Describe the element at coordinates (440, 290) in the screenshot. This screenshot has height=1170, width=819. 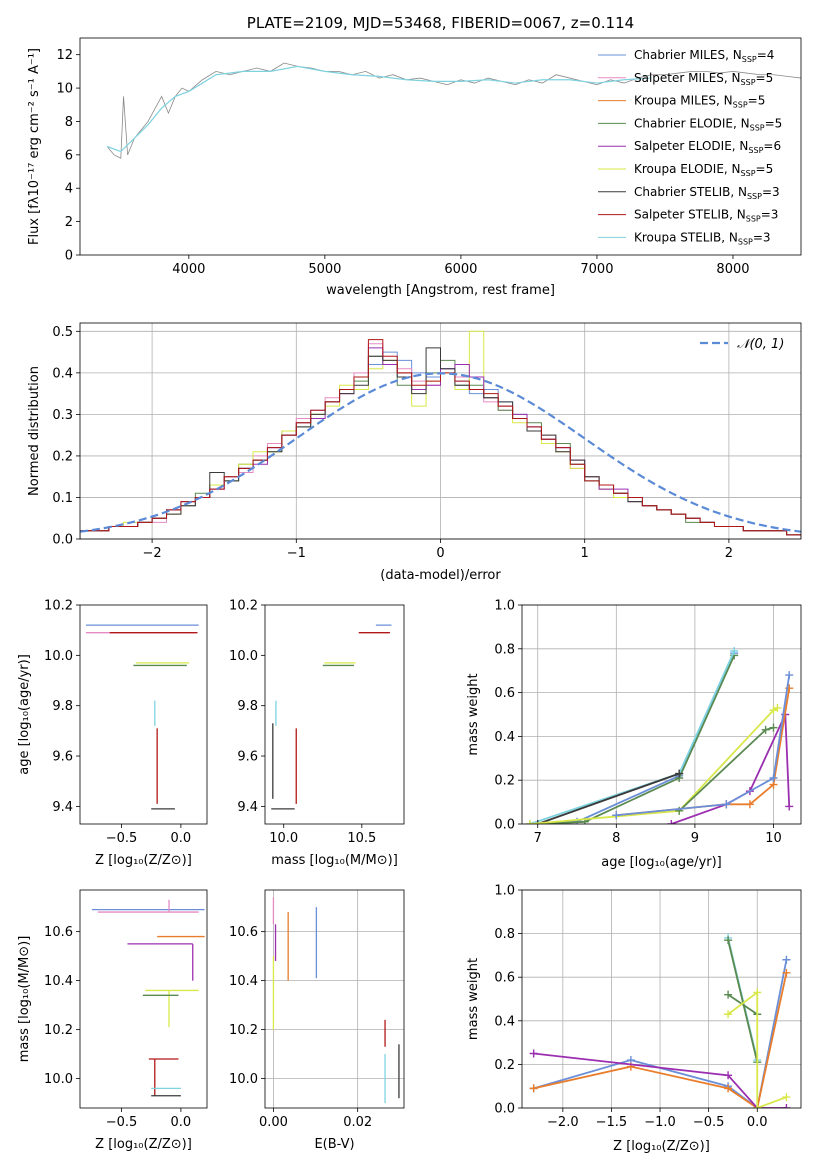
I see `x-axis-label: wavelength [Angstrom, rest frame]` at that location.